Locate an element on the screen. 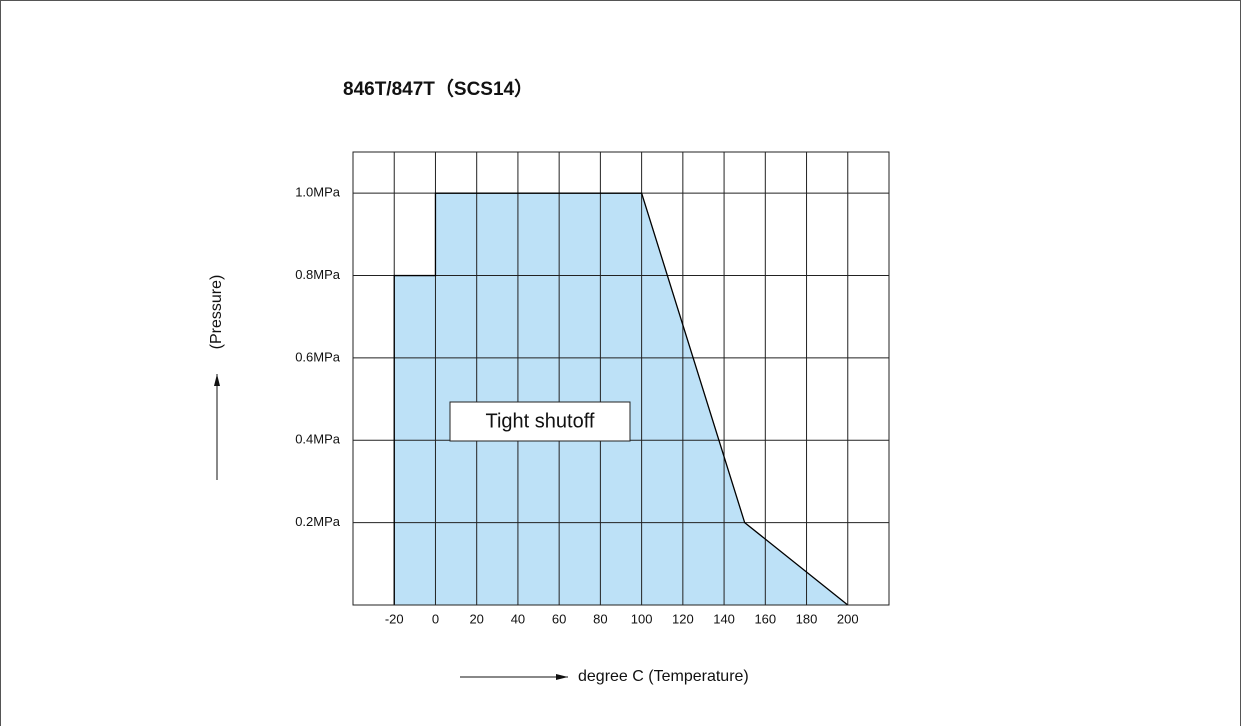 The height and width of the screenshot is (726, 1241). chart-title: 846T/847T（SCS14） is located at coordinates (438, 88).